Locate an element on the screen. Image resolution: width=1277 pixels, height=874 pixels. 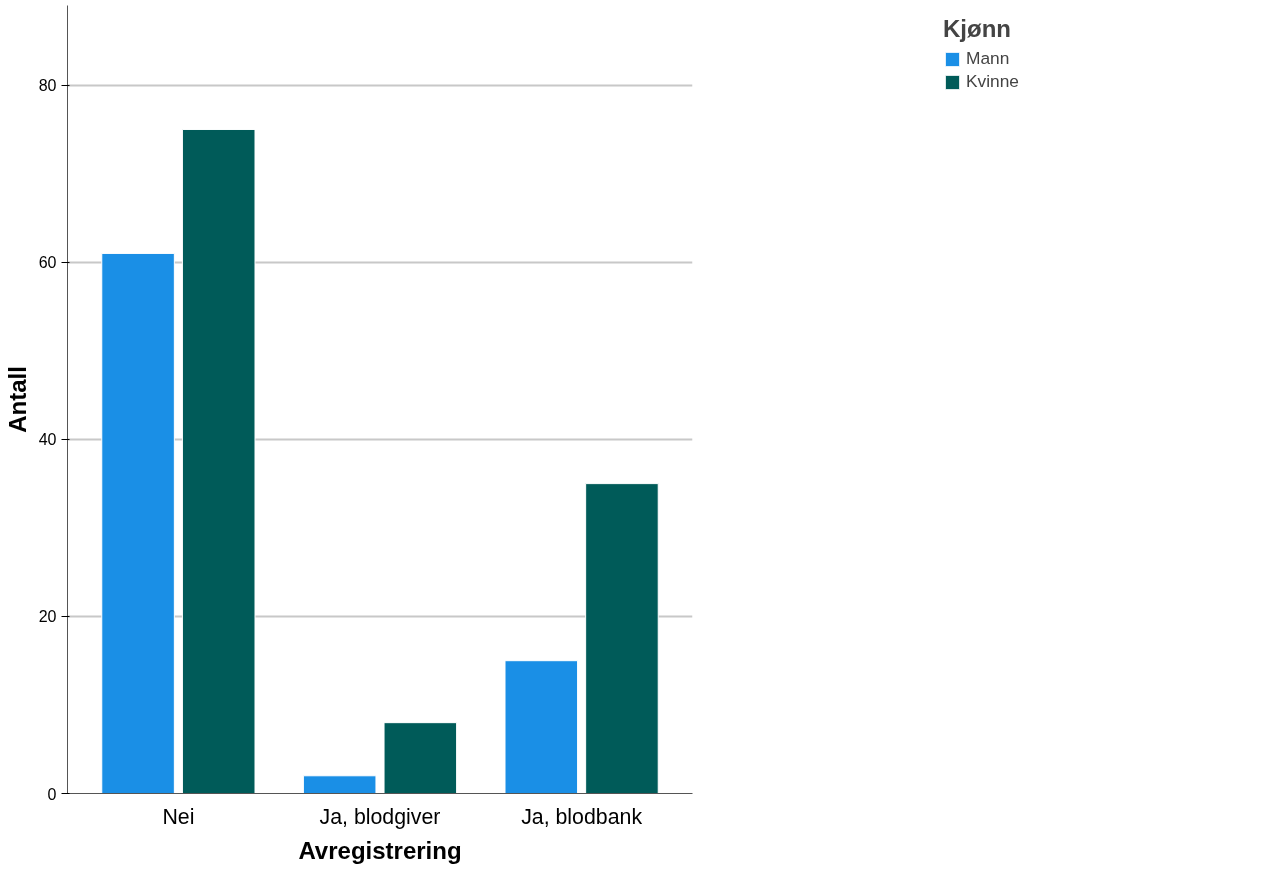
x-axis-title: Avregistrering is located at coordinates (380, 850).